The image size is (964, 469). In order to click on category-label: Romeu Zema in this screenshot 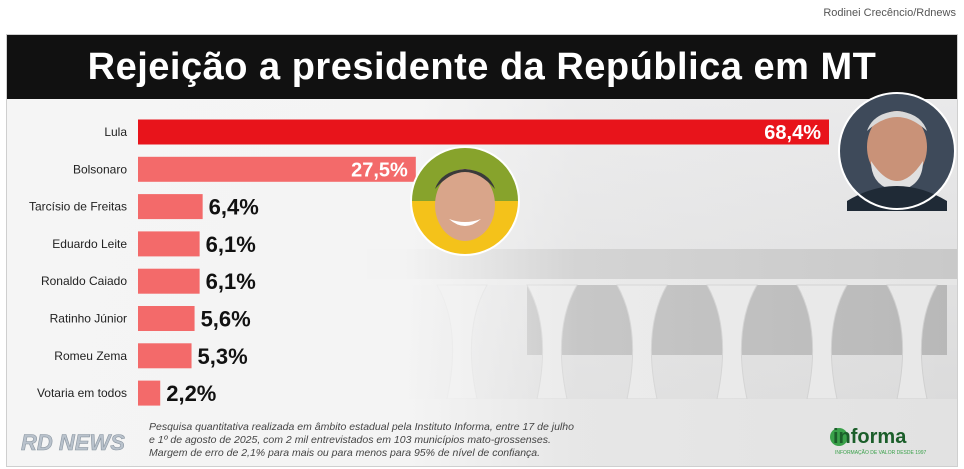, I will do `click(90, 356)`.